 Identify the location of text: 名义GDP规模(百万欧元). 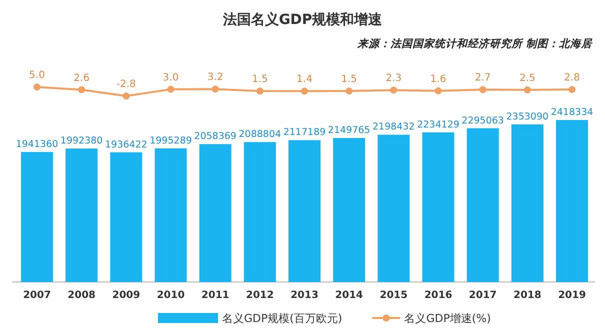
(282, 318).